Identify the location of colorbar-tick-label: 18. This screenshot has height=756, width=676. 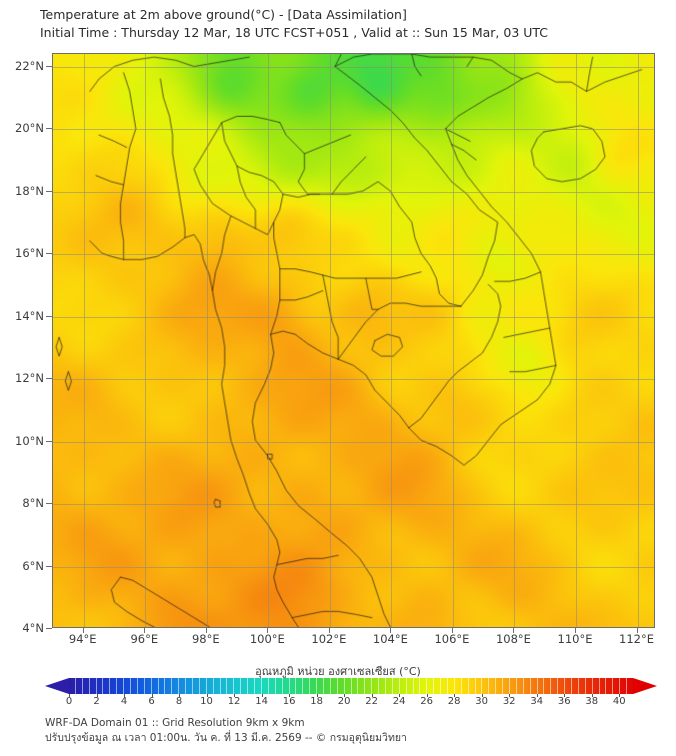
(316, 701).